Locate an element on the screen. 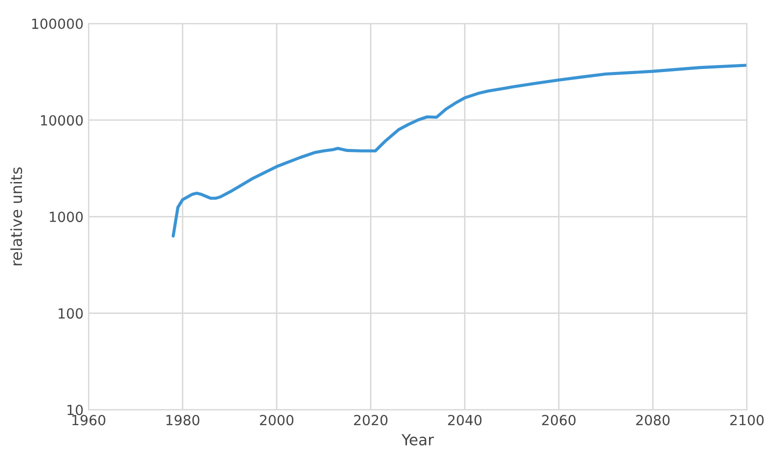  y-tick-label: 1000 is located at coordinates (66, 217).